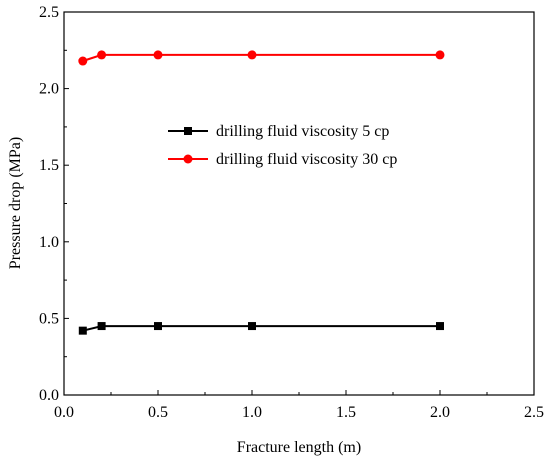  Describe the element at coordinates (49, 242) in the screenshot. I see `y-tick-label: 1.0` at that location.